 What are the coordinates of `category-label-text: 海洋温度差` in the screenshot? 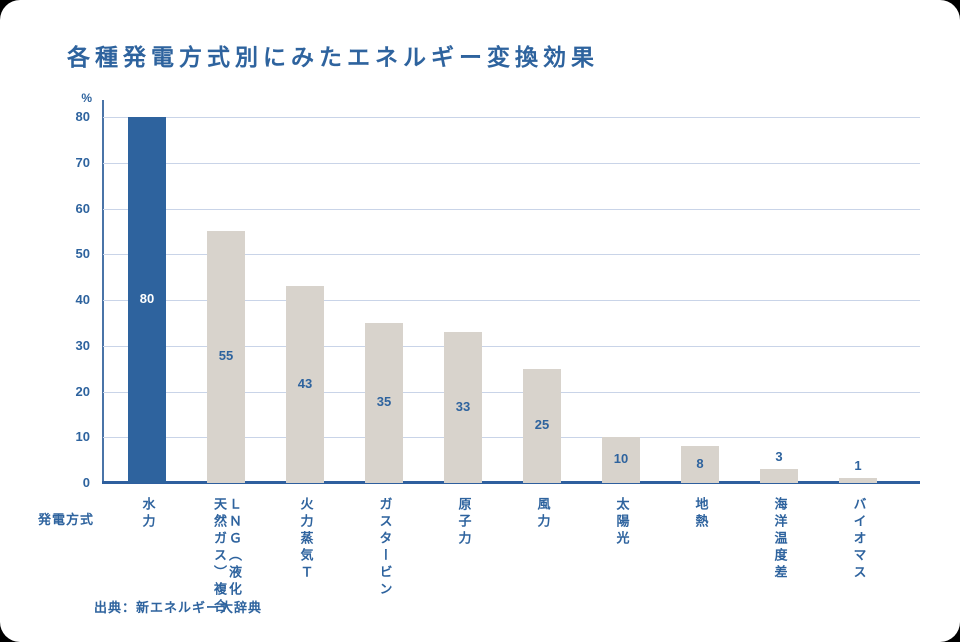 It's located at (780, 539).